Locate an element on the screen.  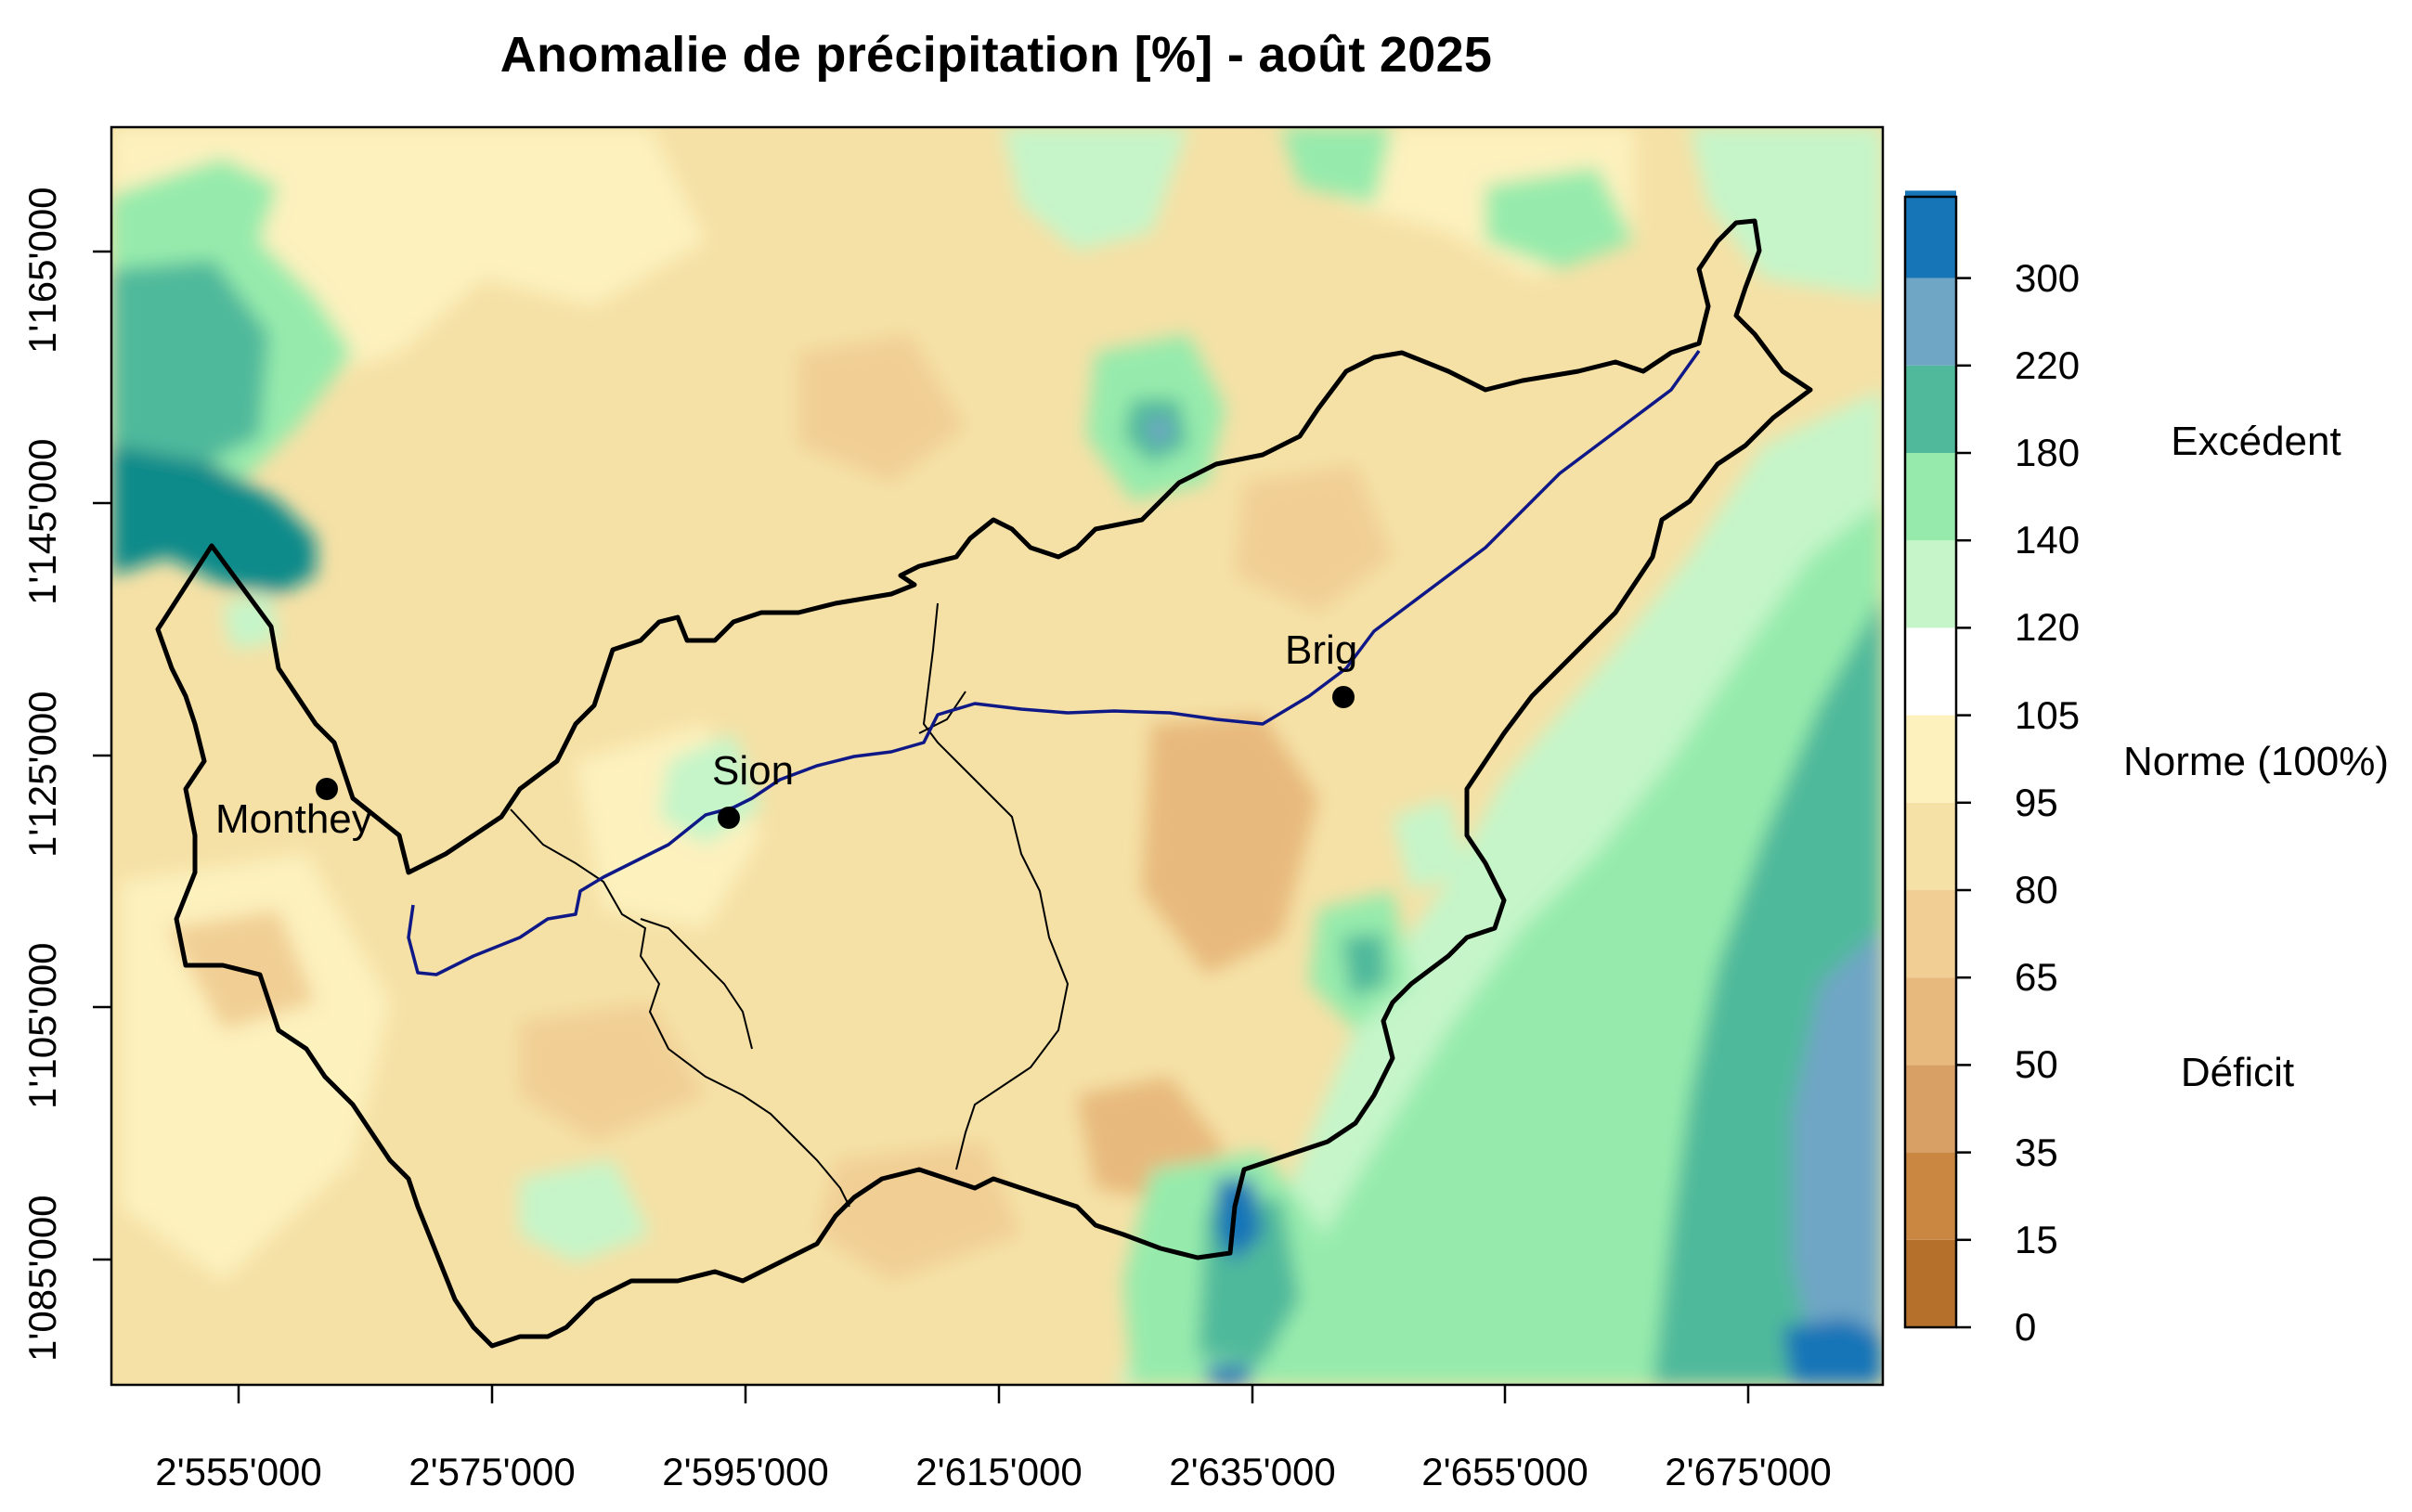
legend-value-label: 105 is located at coordinates (2048, 714).